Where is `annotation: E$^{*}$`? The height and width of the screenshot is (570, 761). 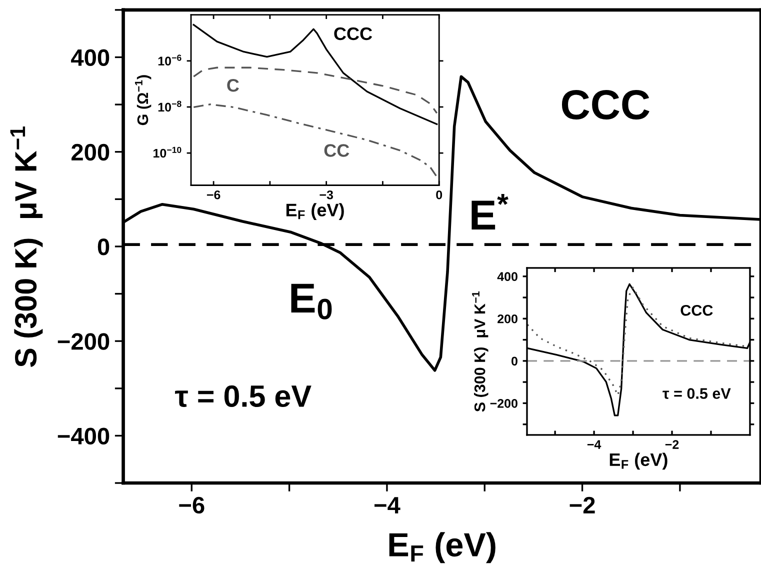
annotation: E$^{*}$ is located at coordinates (490, 212).